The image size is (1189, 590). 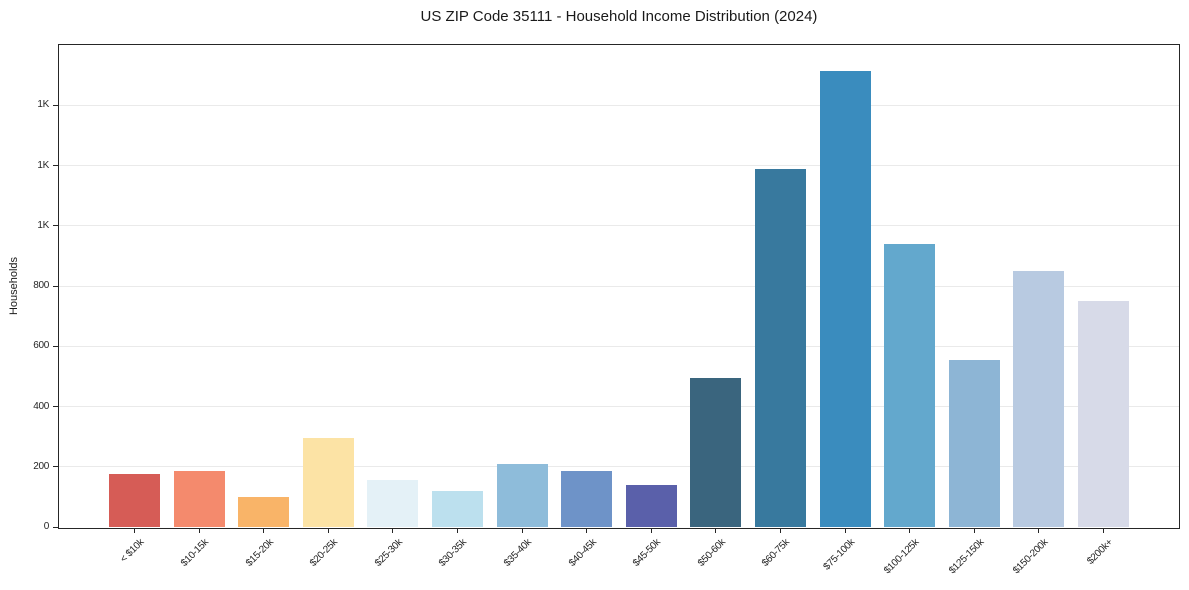 What do you see at coordinates (41, 346) in the screenshot?
I see `y-tick-label: 600` at bounding box center [41, 346].